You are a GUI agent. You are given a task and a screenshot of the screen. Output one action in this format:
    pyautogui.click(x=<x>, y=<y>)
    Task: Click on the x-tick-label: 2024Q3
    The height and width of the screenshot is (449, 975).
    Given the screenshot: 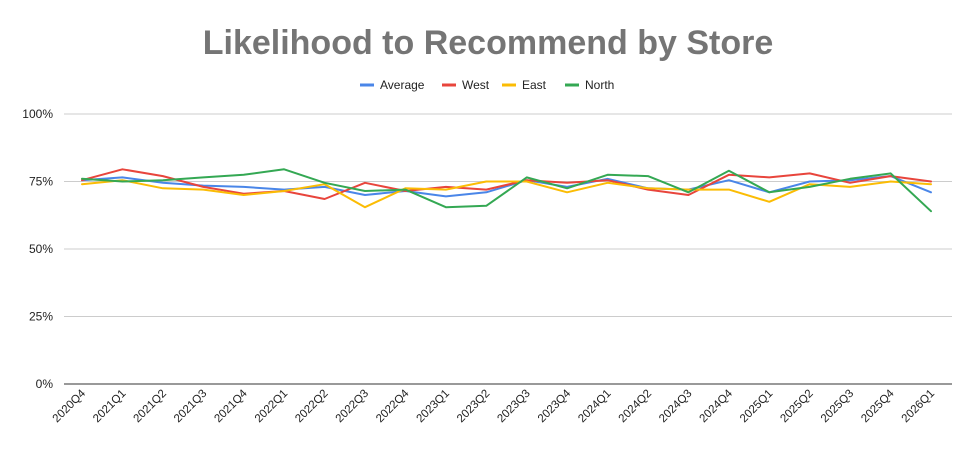 What is the action you would take?
    pyautogui.click(x=675, y=406)
    